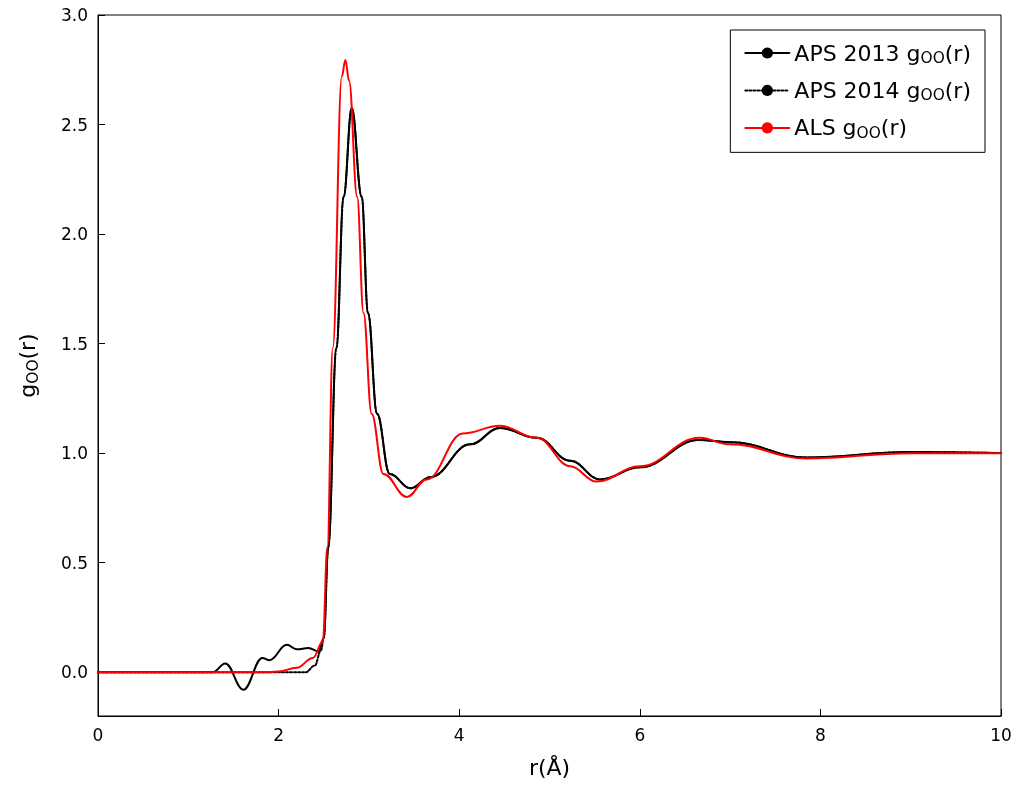 The width and height of the screenshot is (1023, 797). What do you see at coordinates (549, 766) in the screenshot?
I see `x-axis-title: r(Å)` at bounding box center [549, 766].